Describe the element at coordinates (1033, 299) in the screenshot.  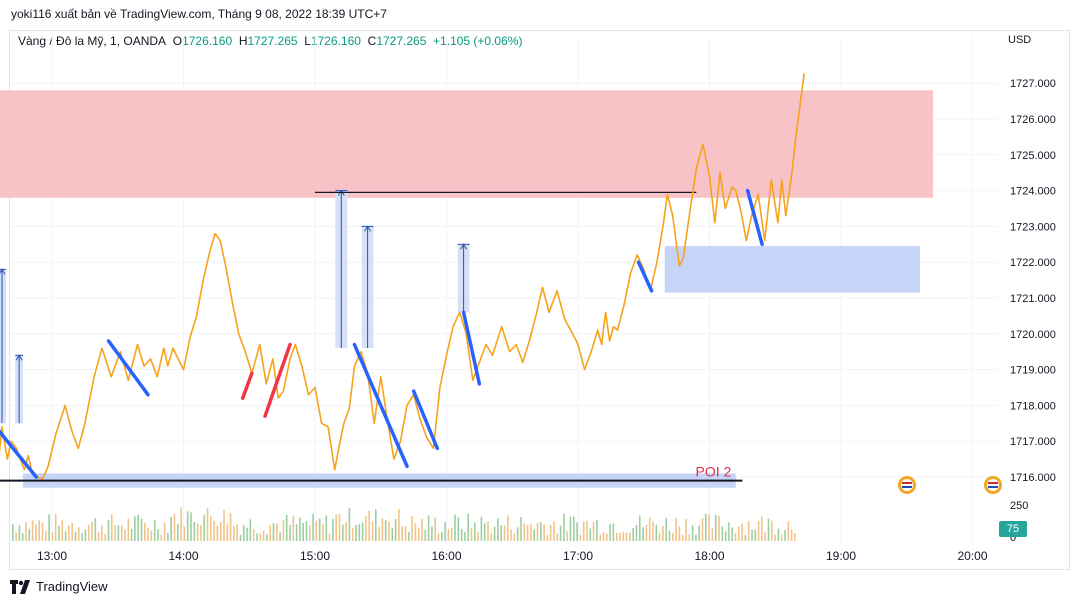
I see `y-tick-label: 1721.000` at that location.